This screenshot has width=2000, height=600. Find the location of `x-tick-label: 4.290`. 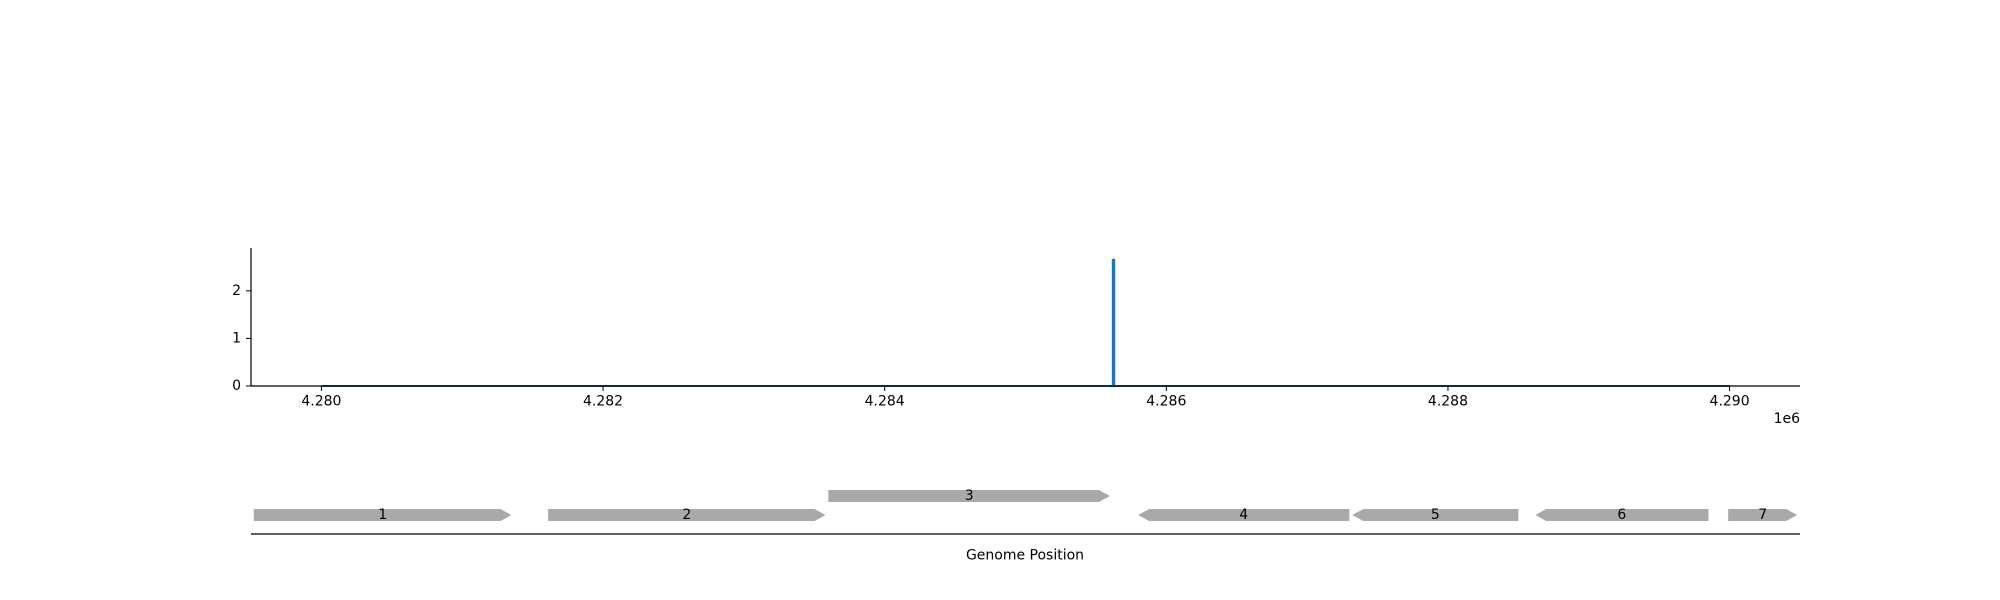

x-tick-label: 4.290 is located at coordinates (1730, 402).